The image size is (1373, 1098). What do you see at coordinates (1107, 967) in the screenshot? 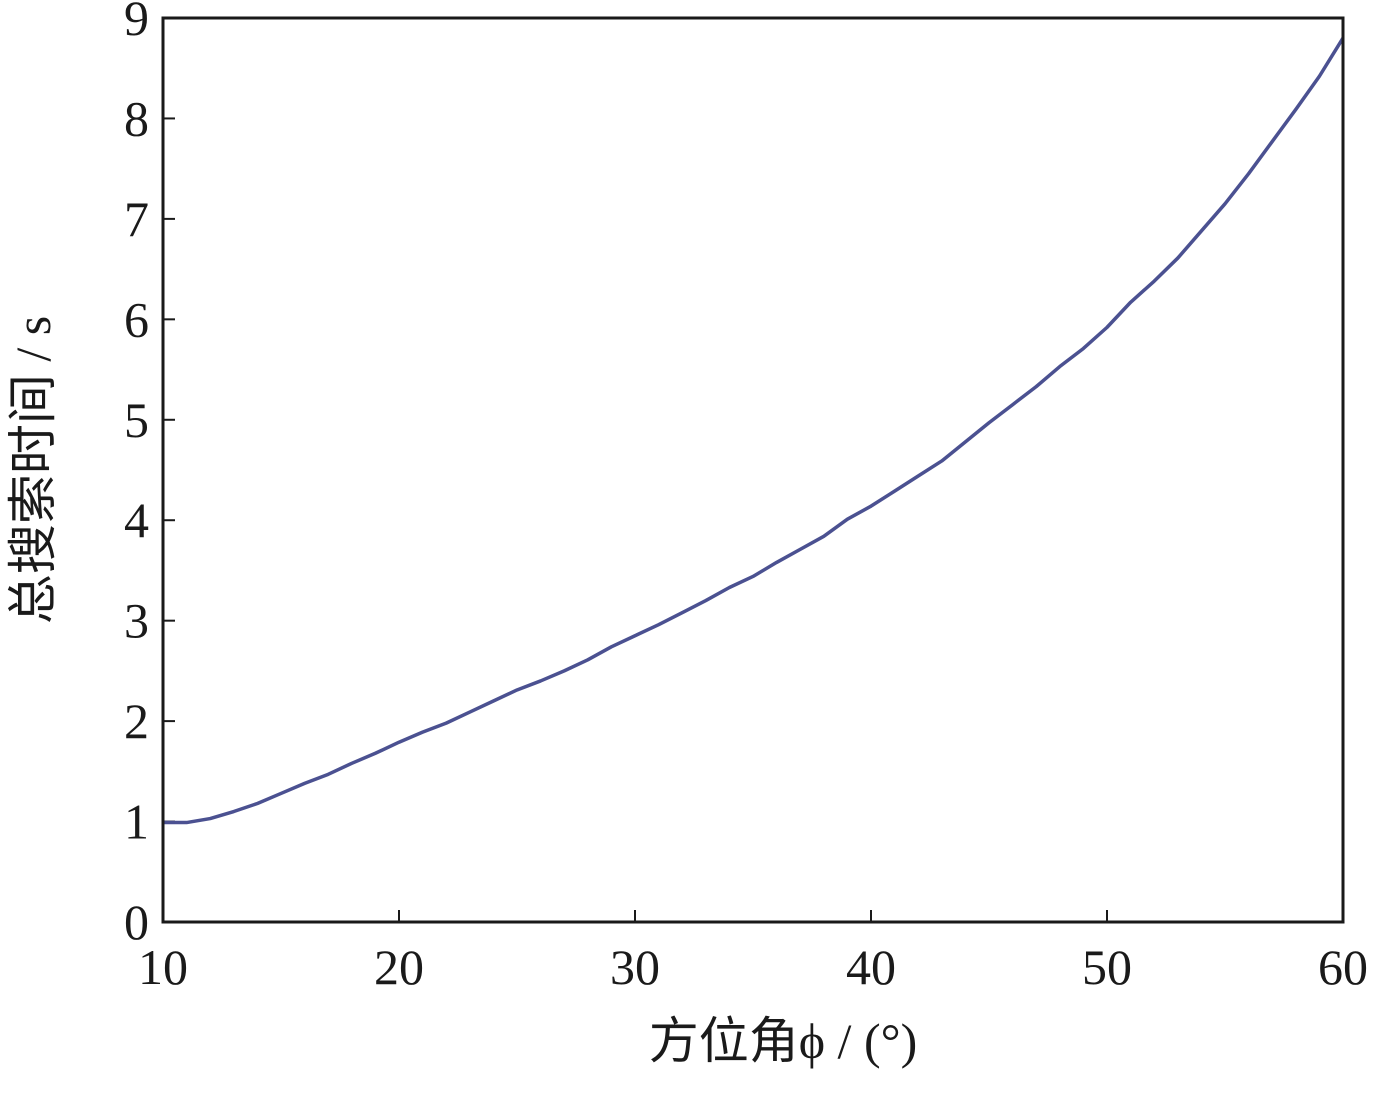
I see `x-tick-label: 50` at bounding box center [1107, 967].